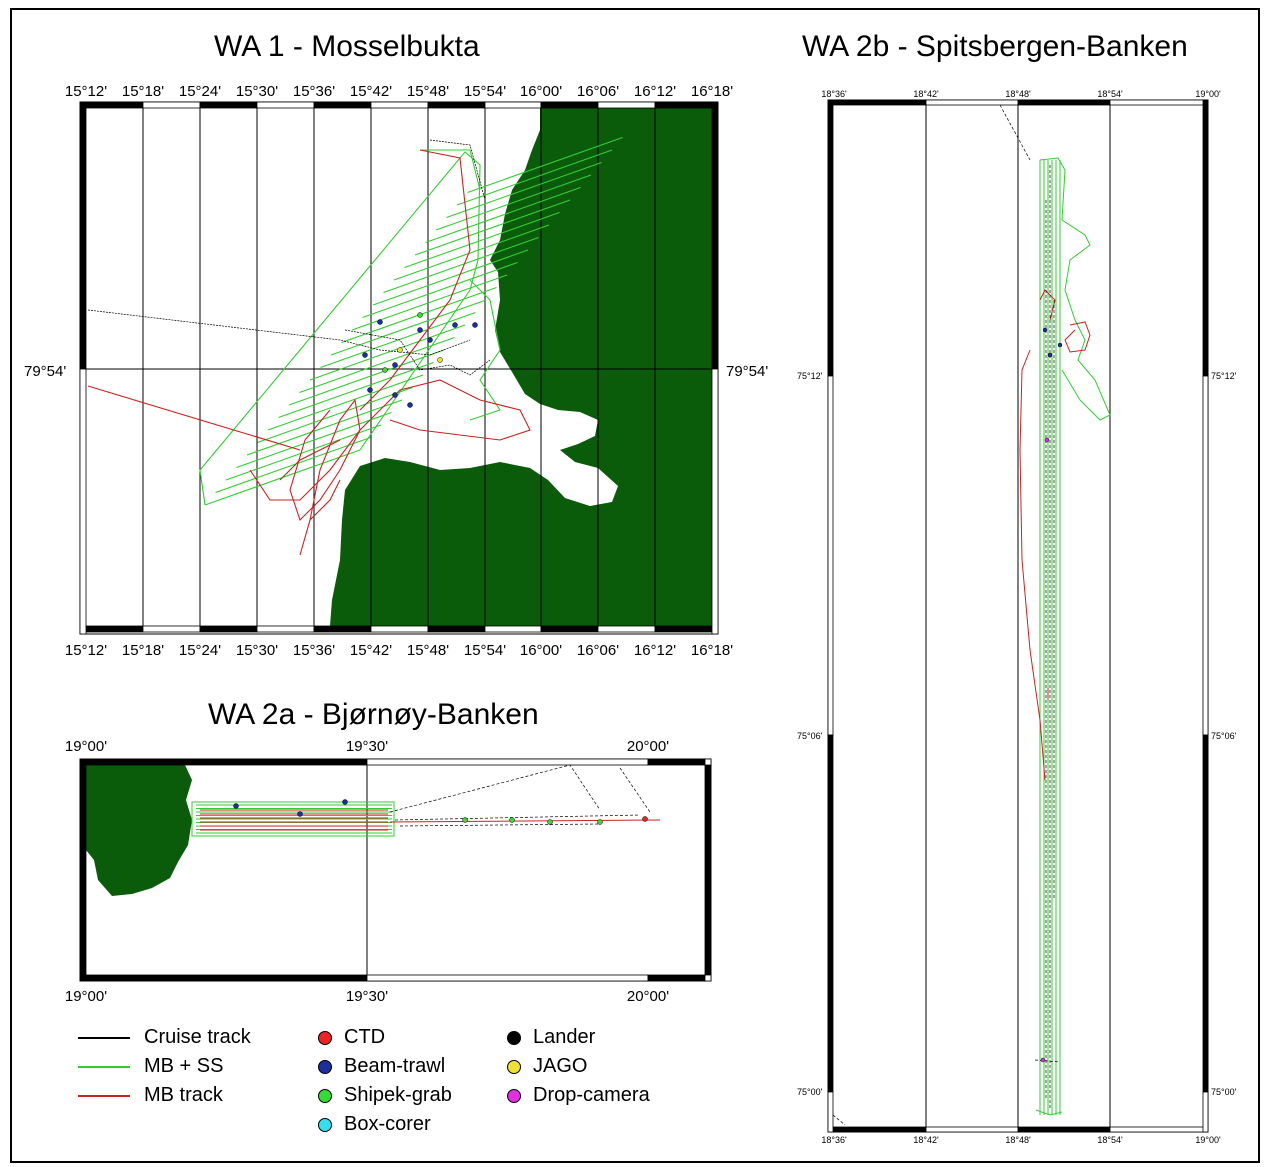  Describe the element at coordinates (150, 1066) in the screenshot. I see `legend-mb-ss: MB + SS` at that location.